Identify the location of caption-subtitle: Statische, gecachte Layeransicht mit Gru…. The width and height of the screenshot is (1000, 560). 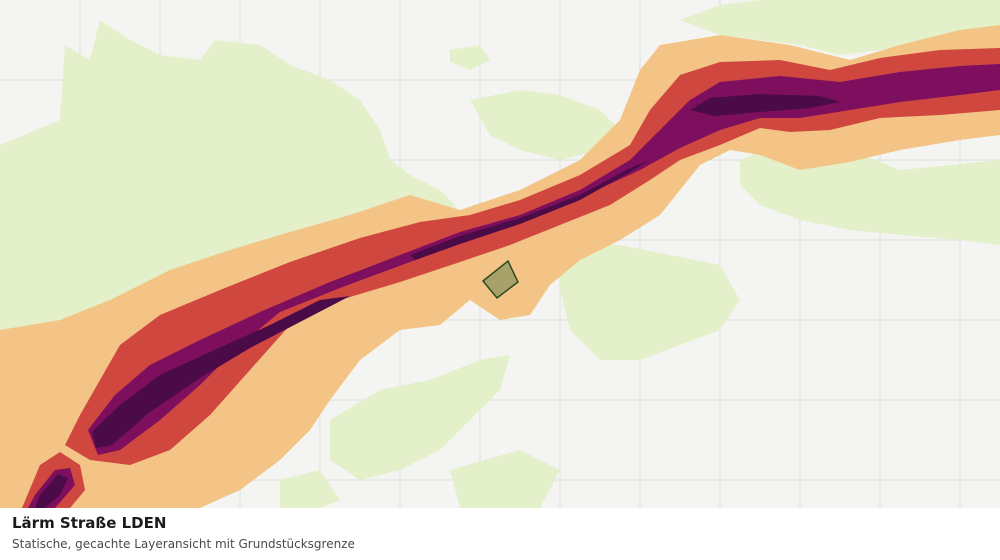
(183, 544).